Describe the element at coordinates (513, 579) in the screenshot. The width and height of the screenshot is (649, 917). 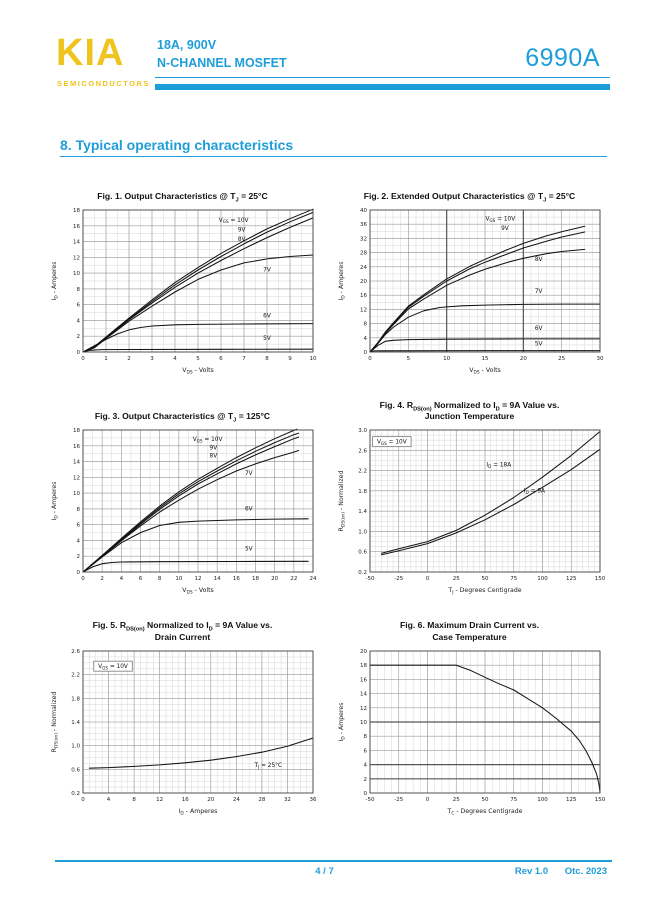
I see `svg-text: 75` at that location.